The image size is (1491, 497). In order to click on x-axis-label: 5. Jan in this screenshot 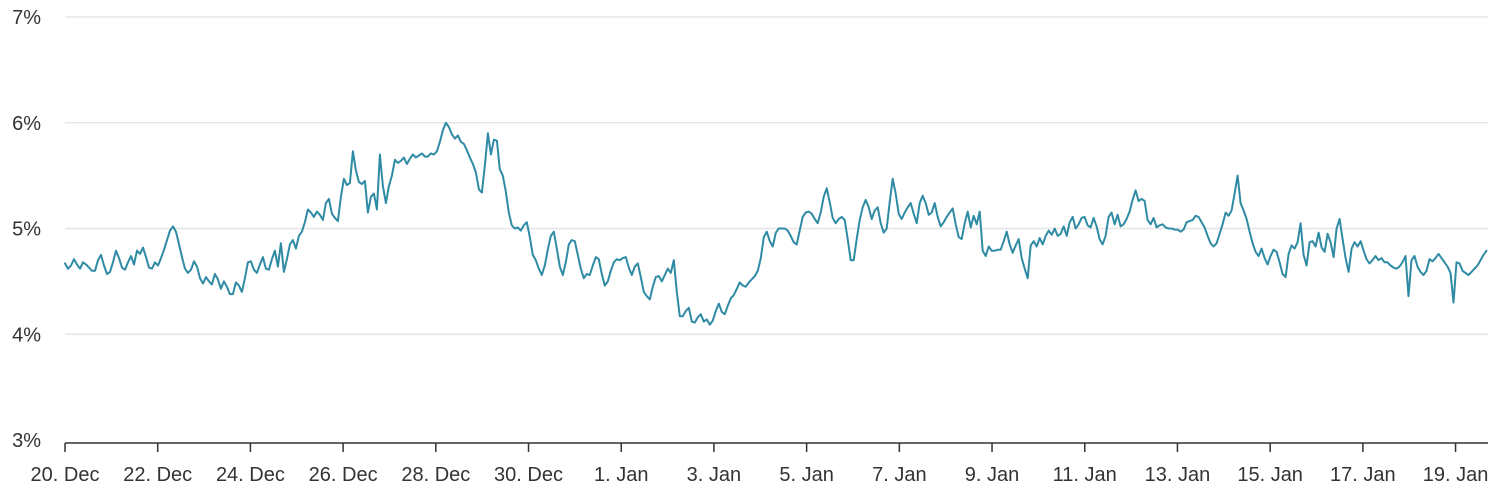, I will do `click(806, 475)`.